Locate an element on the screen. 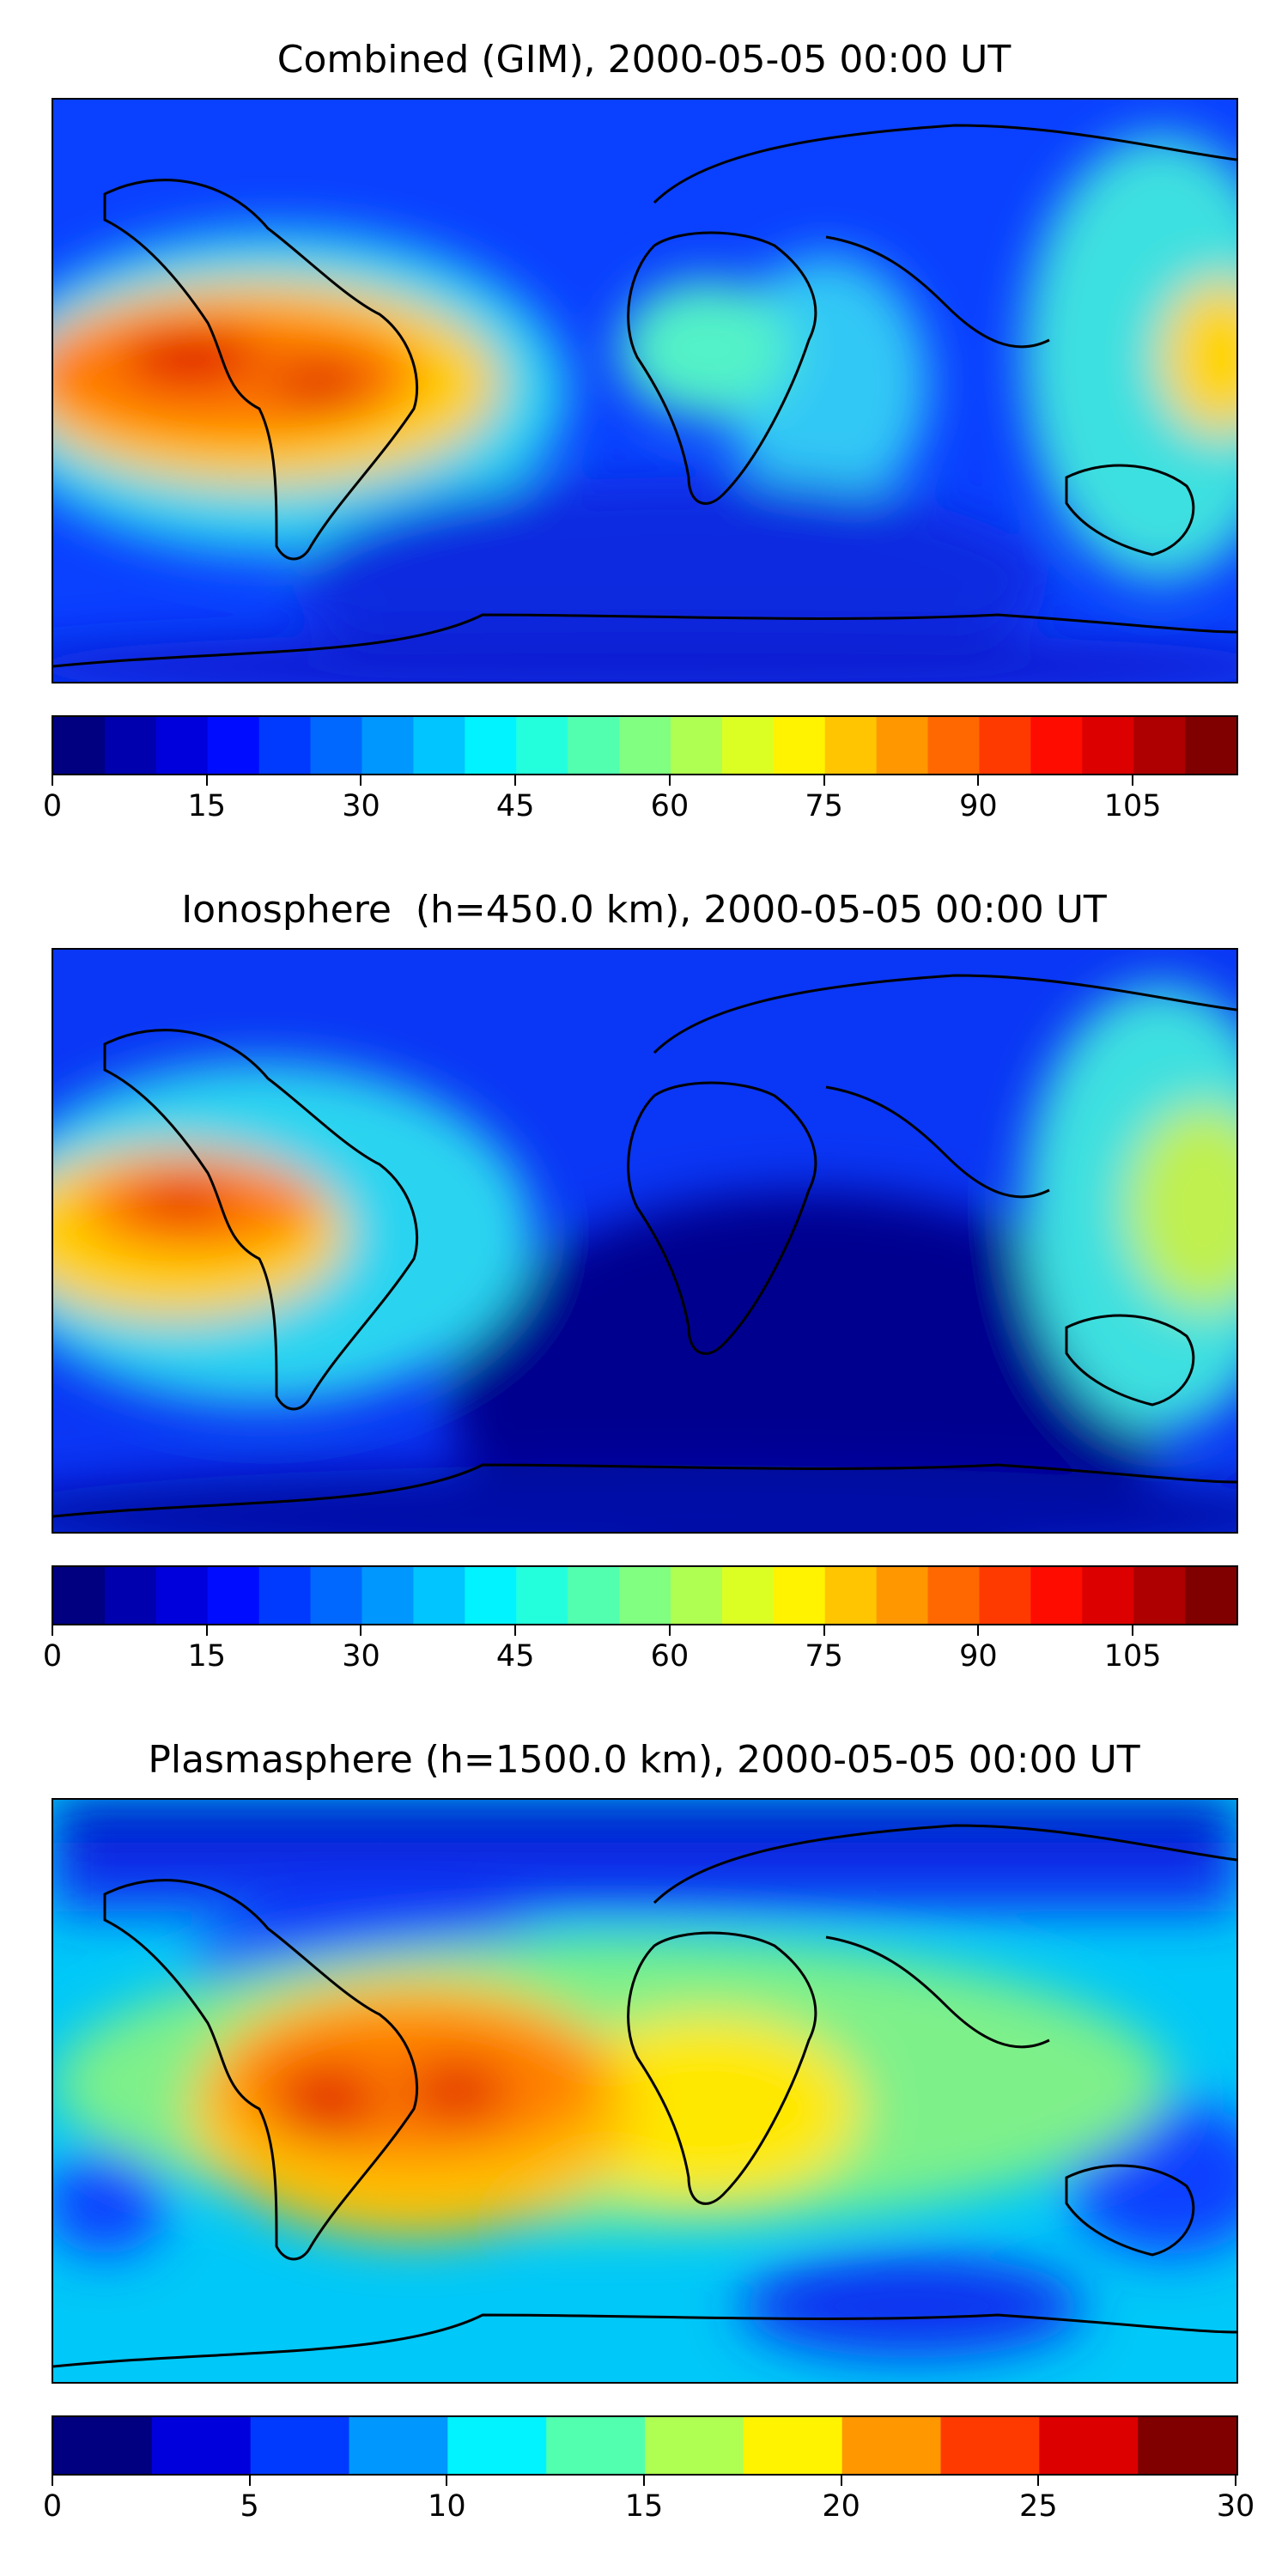  colorbar-tick-label: 25 is located at coordinates (1038, 2507).